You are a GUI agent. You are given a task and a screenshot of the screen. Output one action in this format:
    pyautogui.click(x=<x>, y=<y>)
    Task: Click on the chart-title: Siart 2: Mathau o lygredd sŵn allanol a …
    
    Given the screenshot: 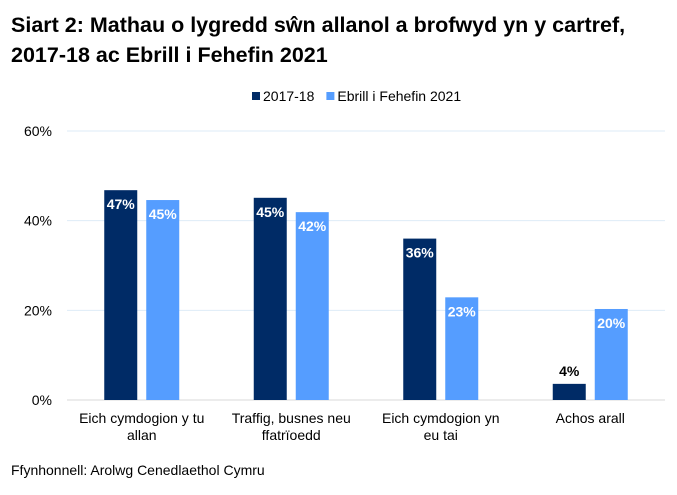 What is the action you would take?
    pyautogui.click(x=318, y=40)
    